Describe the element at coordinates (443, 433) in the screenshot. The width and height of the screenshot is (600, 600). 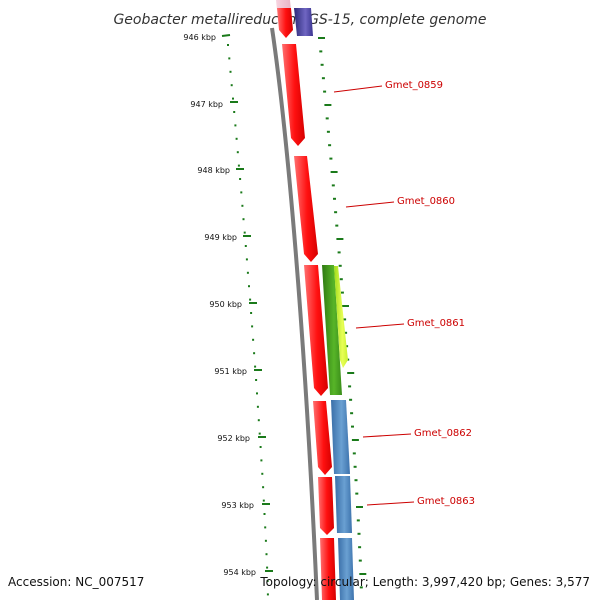
I see `gene-label-gmet-0862: Gmet_0862` at that location.